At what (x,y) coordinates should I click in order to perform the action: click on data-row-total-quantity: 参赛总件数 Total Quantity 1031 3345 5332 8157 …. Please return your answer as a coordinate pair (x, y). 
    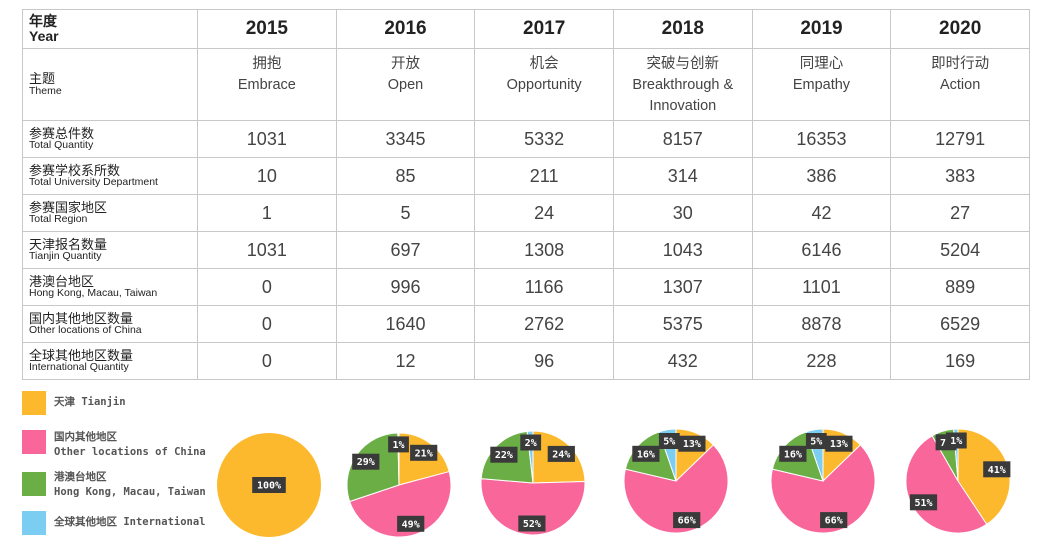
    Looking at the image, I should click on (526, 139).